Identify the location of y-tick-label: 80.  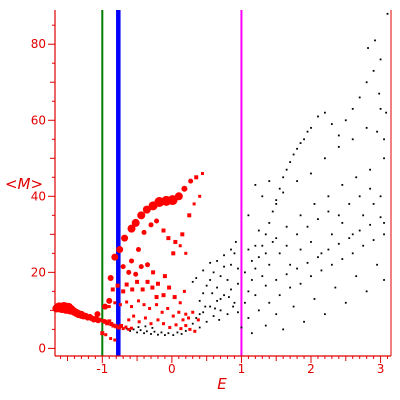
(38, 44).